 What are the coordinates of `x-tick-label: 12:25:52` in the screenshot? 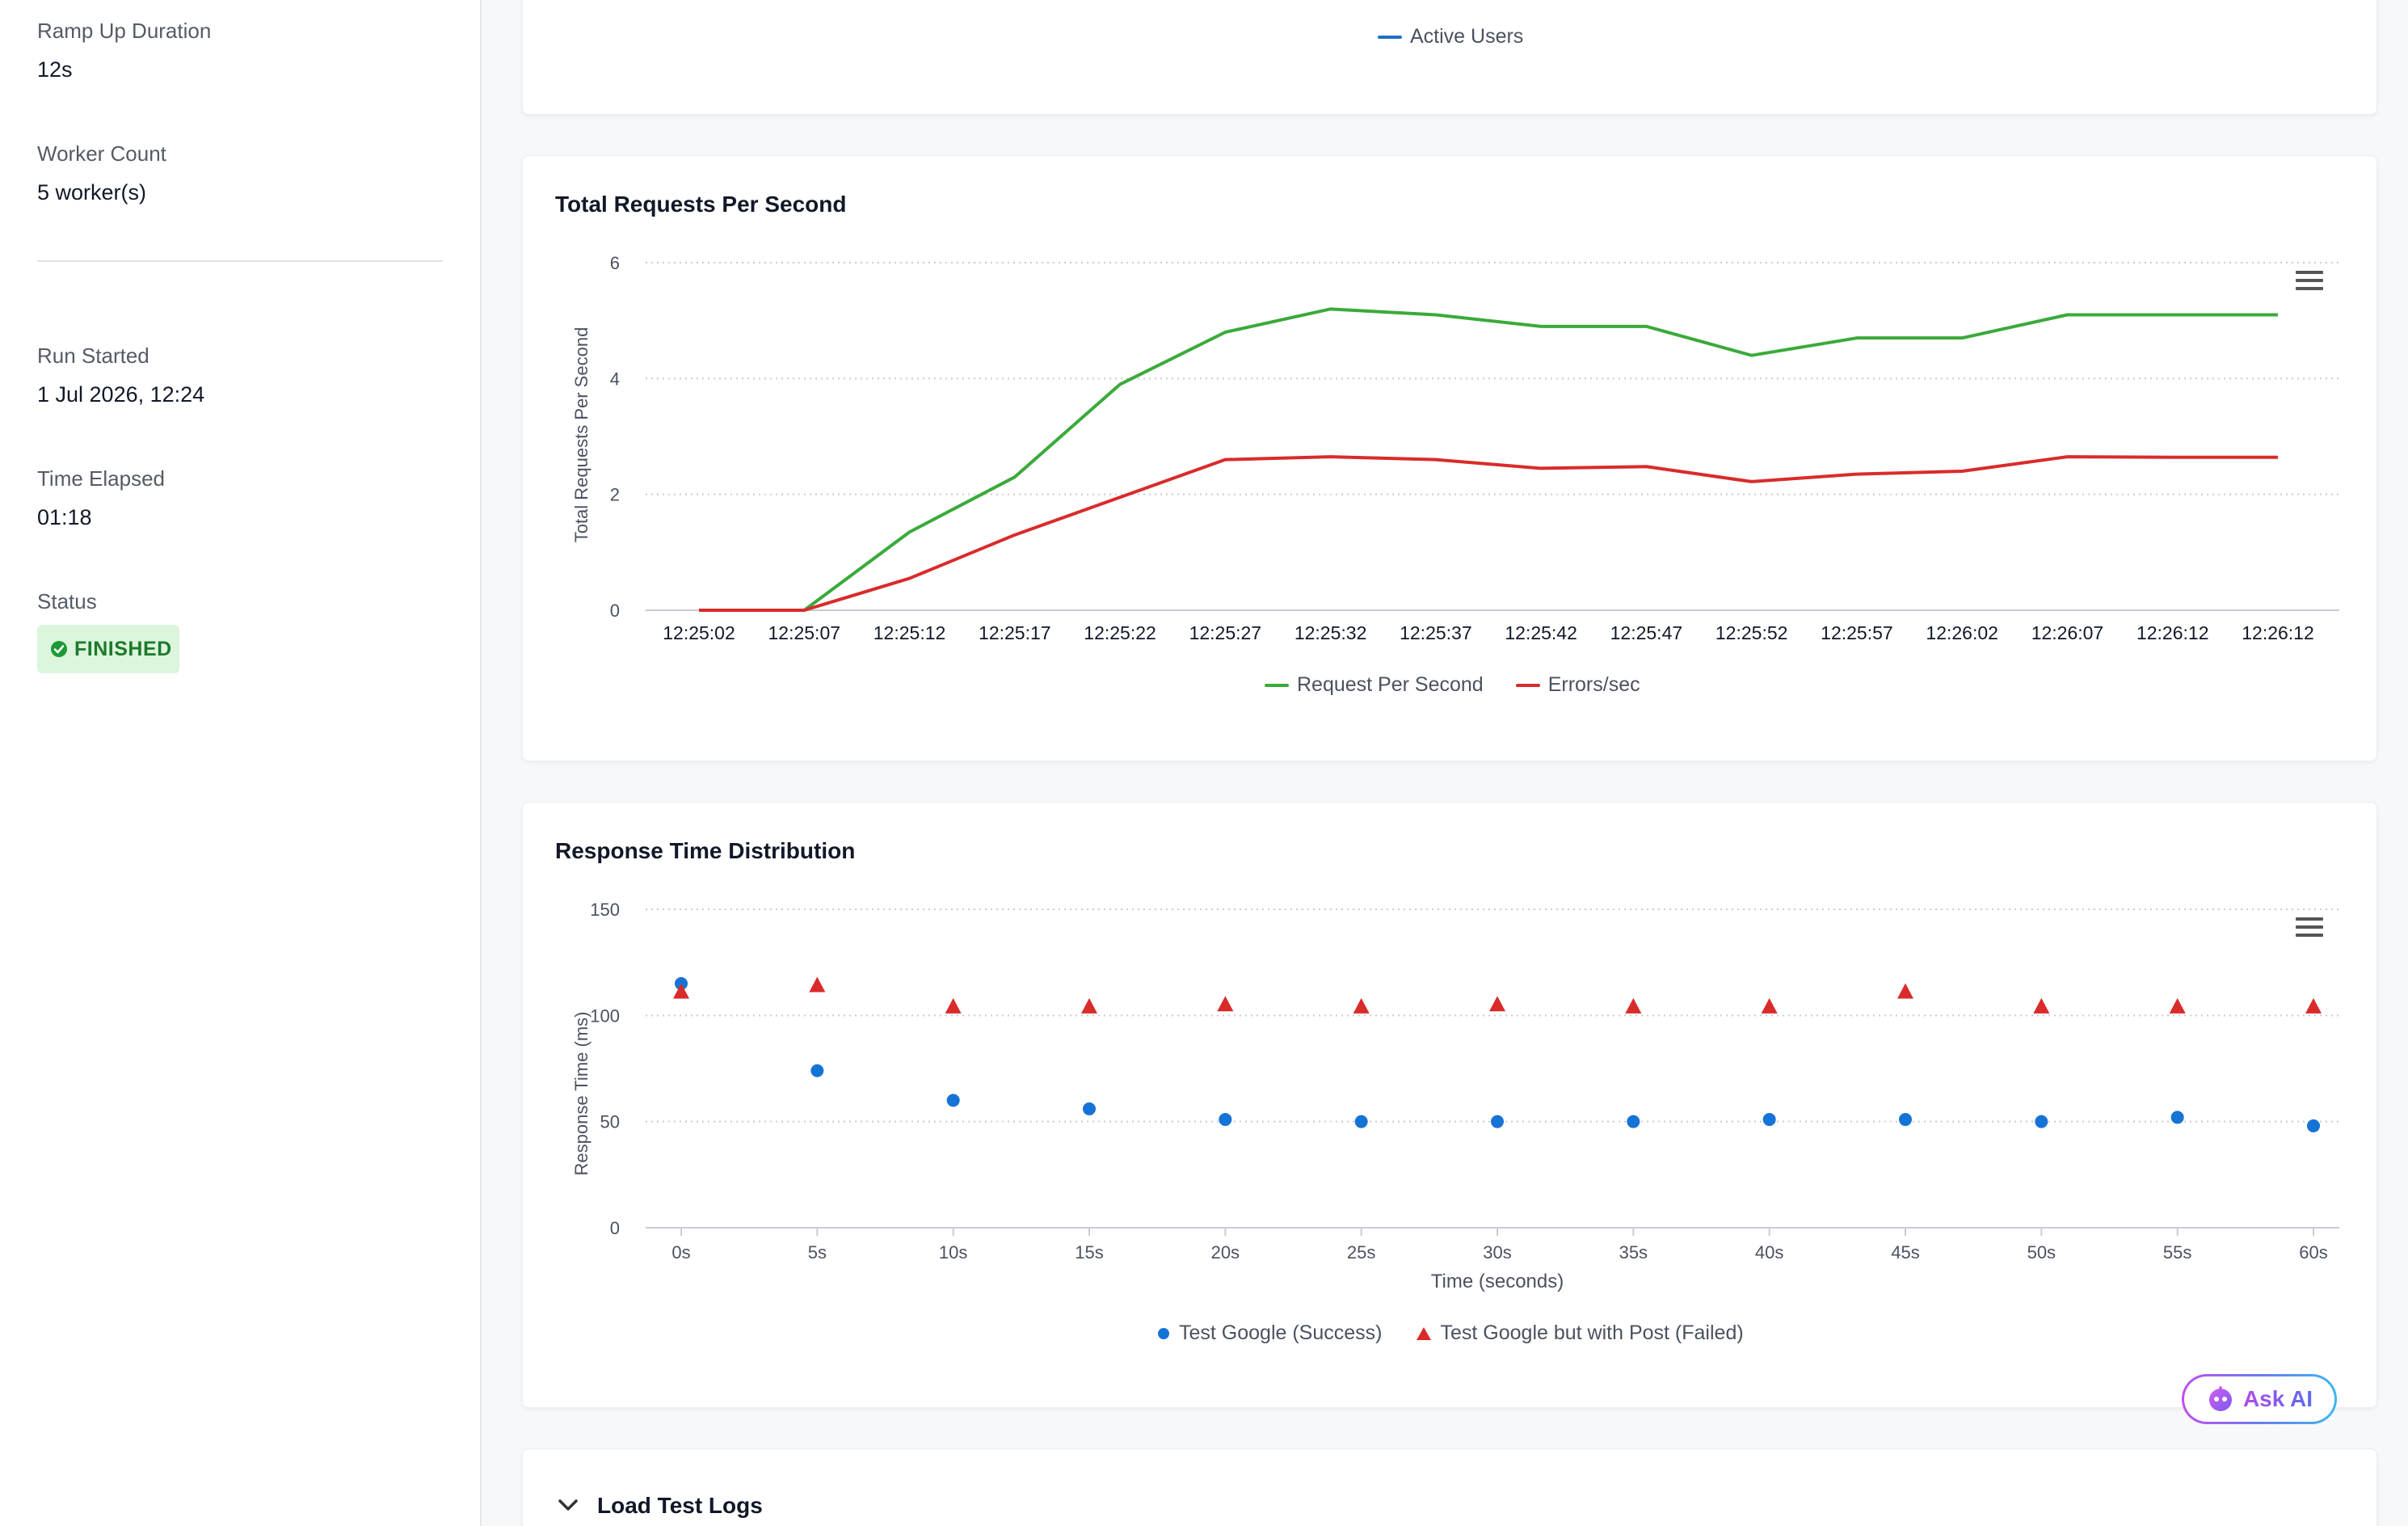 It's located at (1751, 633).